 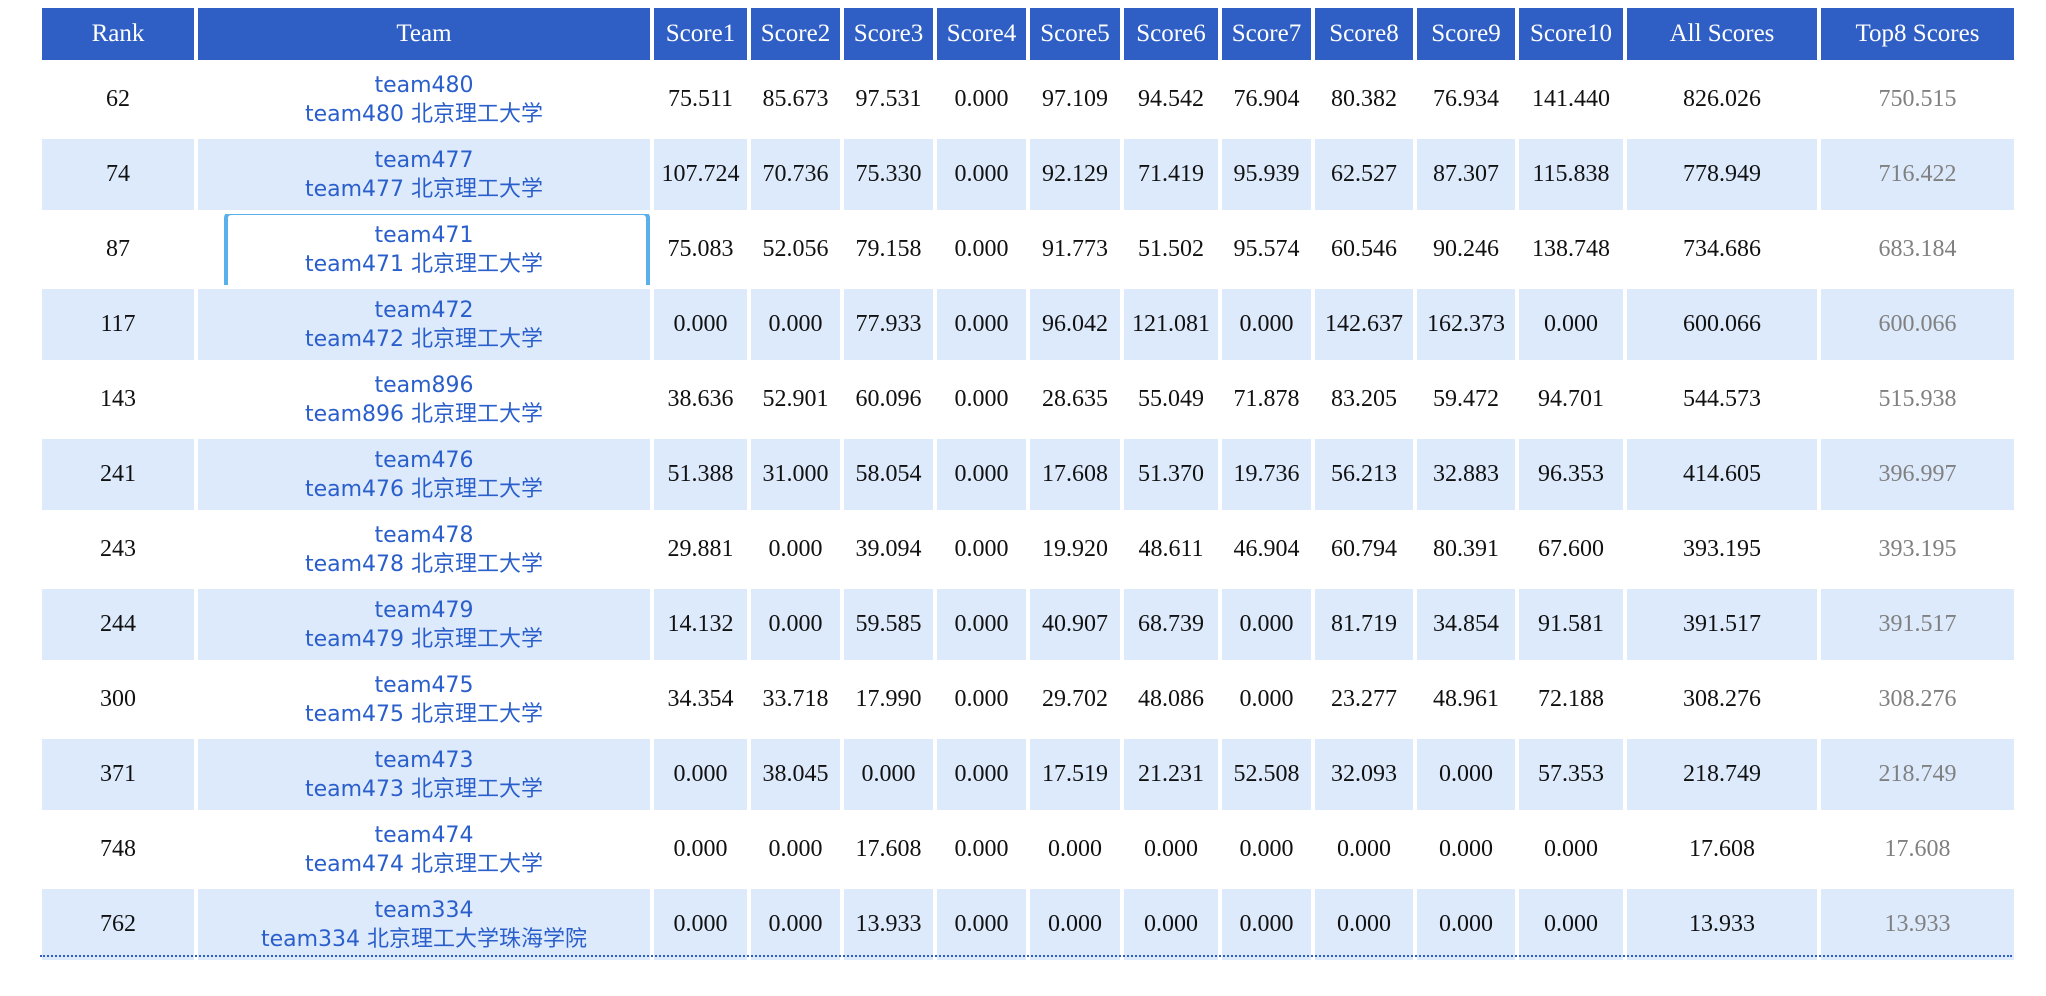 I want to click on score2-cell: 52.901, so click(x=795, y=399).